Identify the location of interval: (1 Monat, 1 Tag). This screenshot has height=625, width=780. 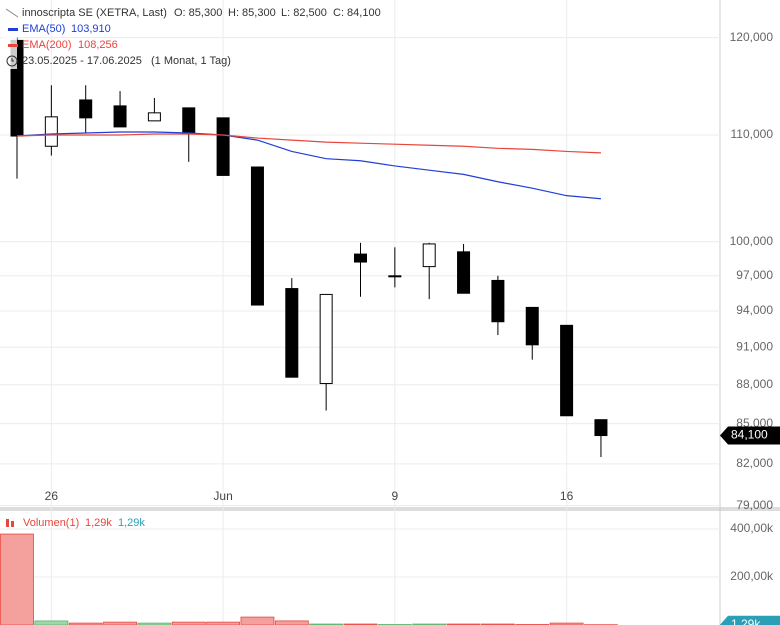
(191, 61).